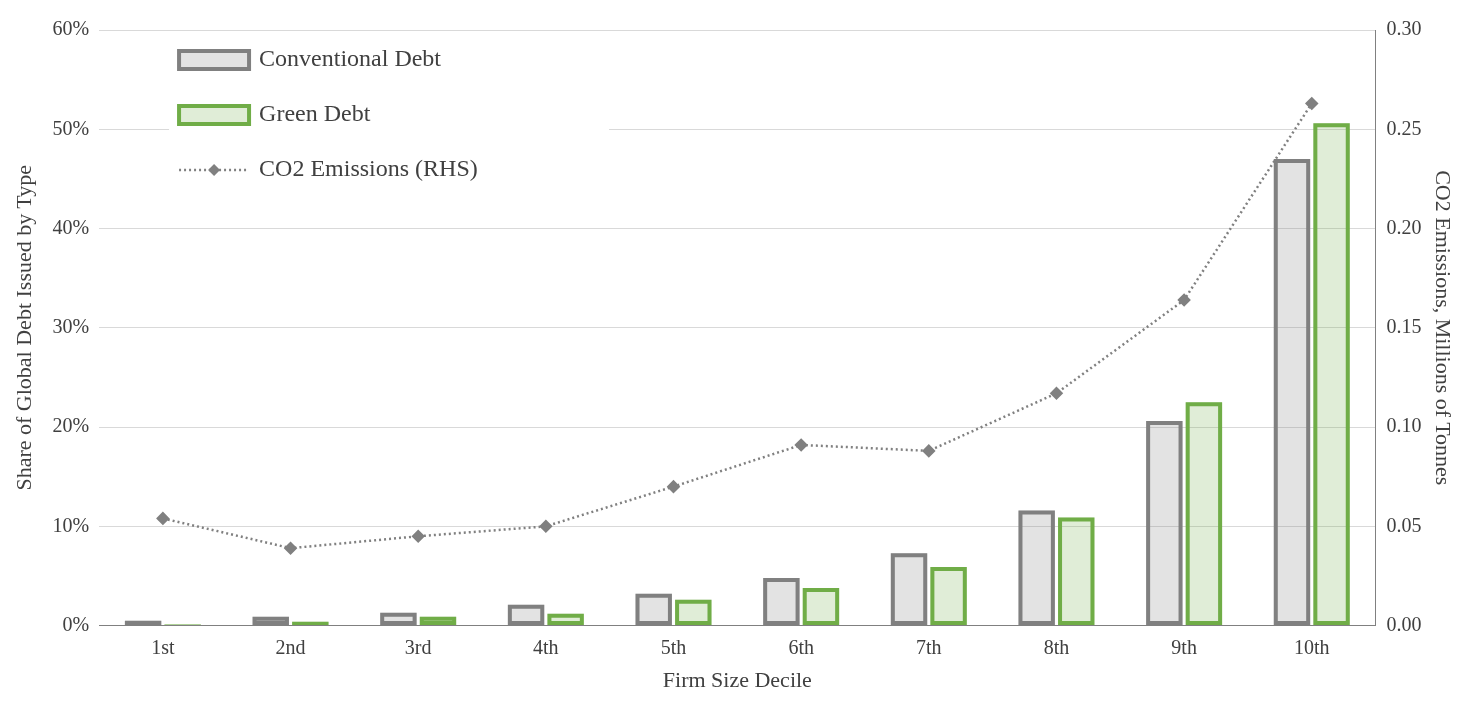 The height and width of the screenshot is (707, 1473). What do you see at coordinates (1184, 646) in the screenshot?
I see `x-tick-label: 9th` at bounding box center [1184, 646].